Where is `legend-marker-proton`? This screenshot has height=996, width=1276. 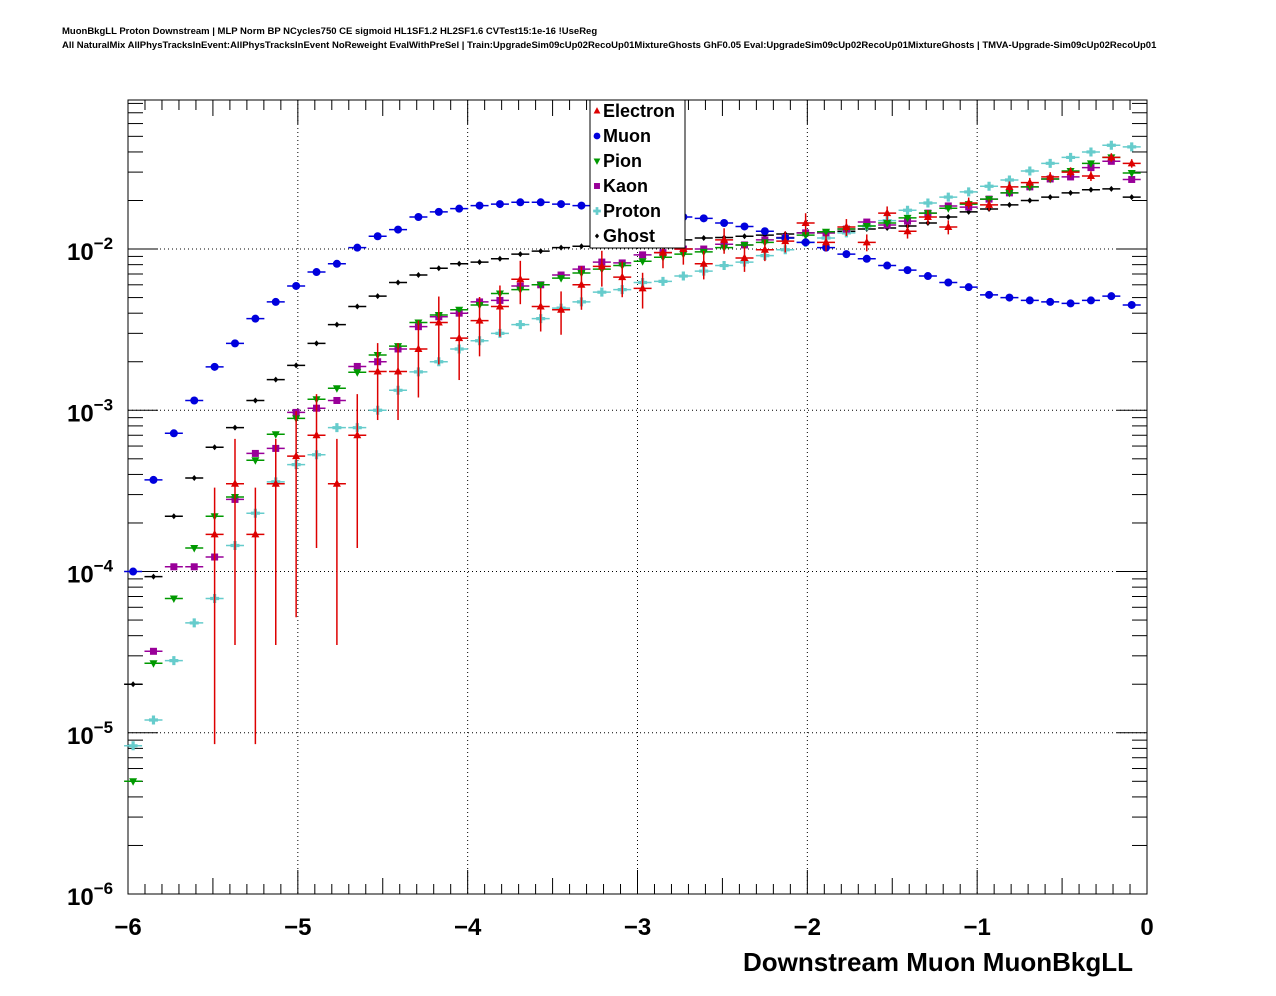 legend-marker-proton is located at coordinates (597, 211).